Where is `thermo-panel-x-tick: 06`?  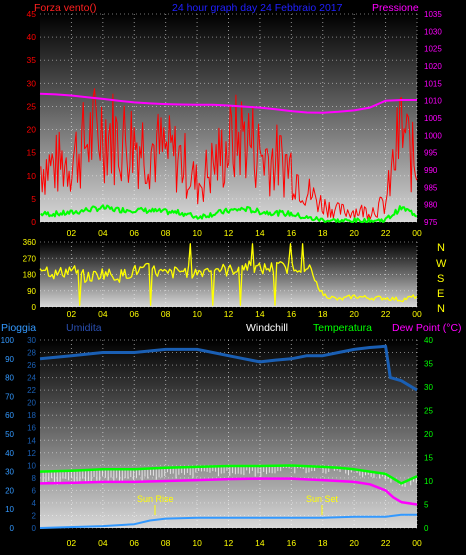
thermo-panel-x-tick: 06 is located at coordinates (135, 543).